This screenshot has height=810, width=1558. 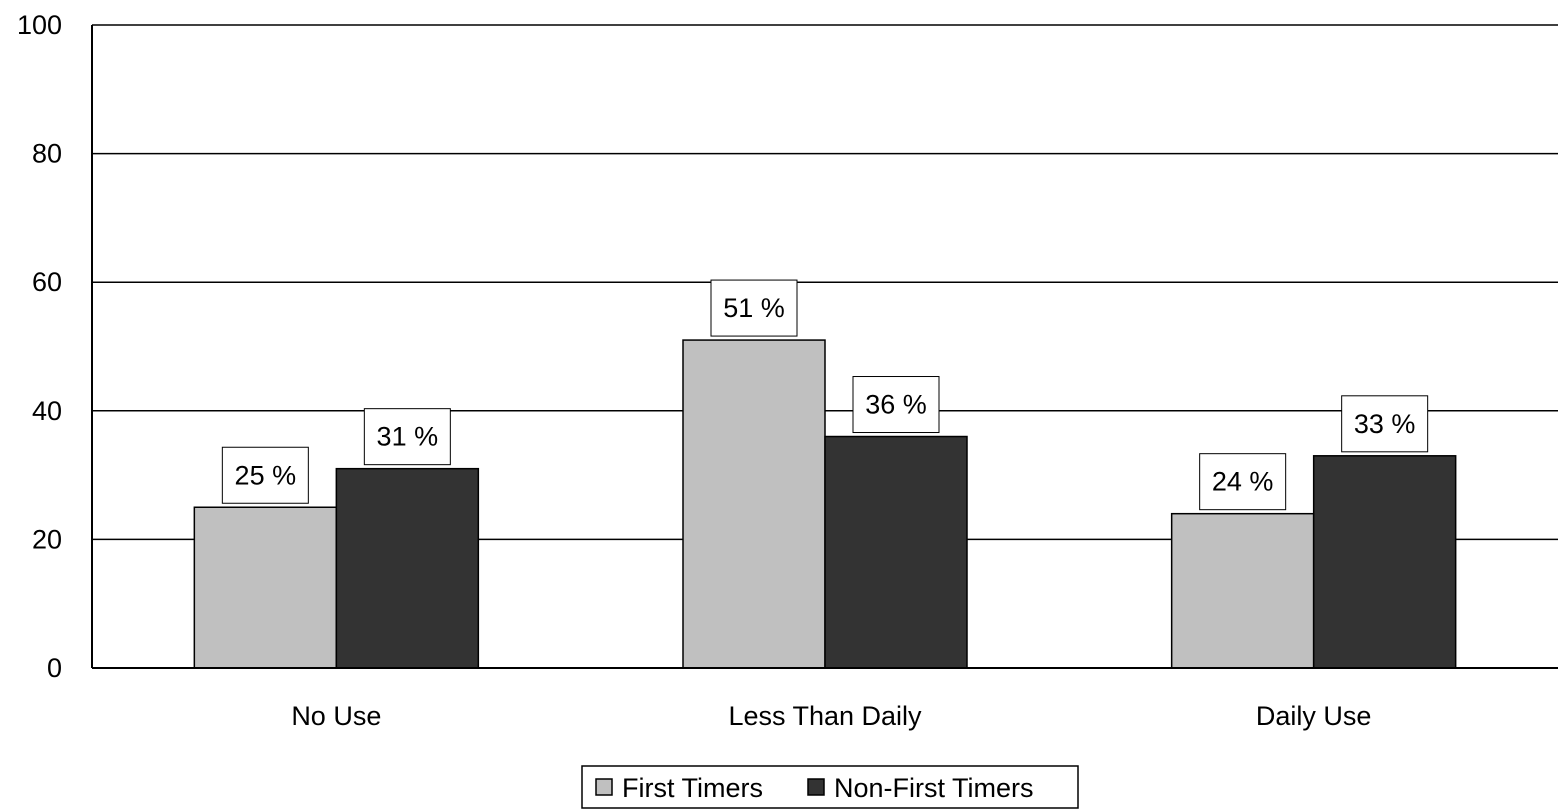 What do you see at coordinates (47, 282) in the screenshot?
I see `y-tick-label: 60` at bounding box center [47, 282].